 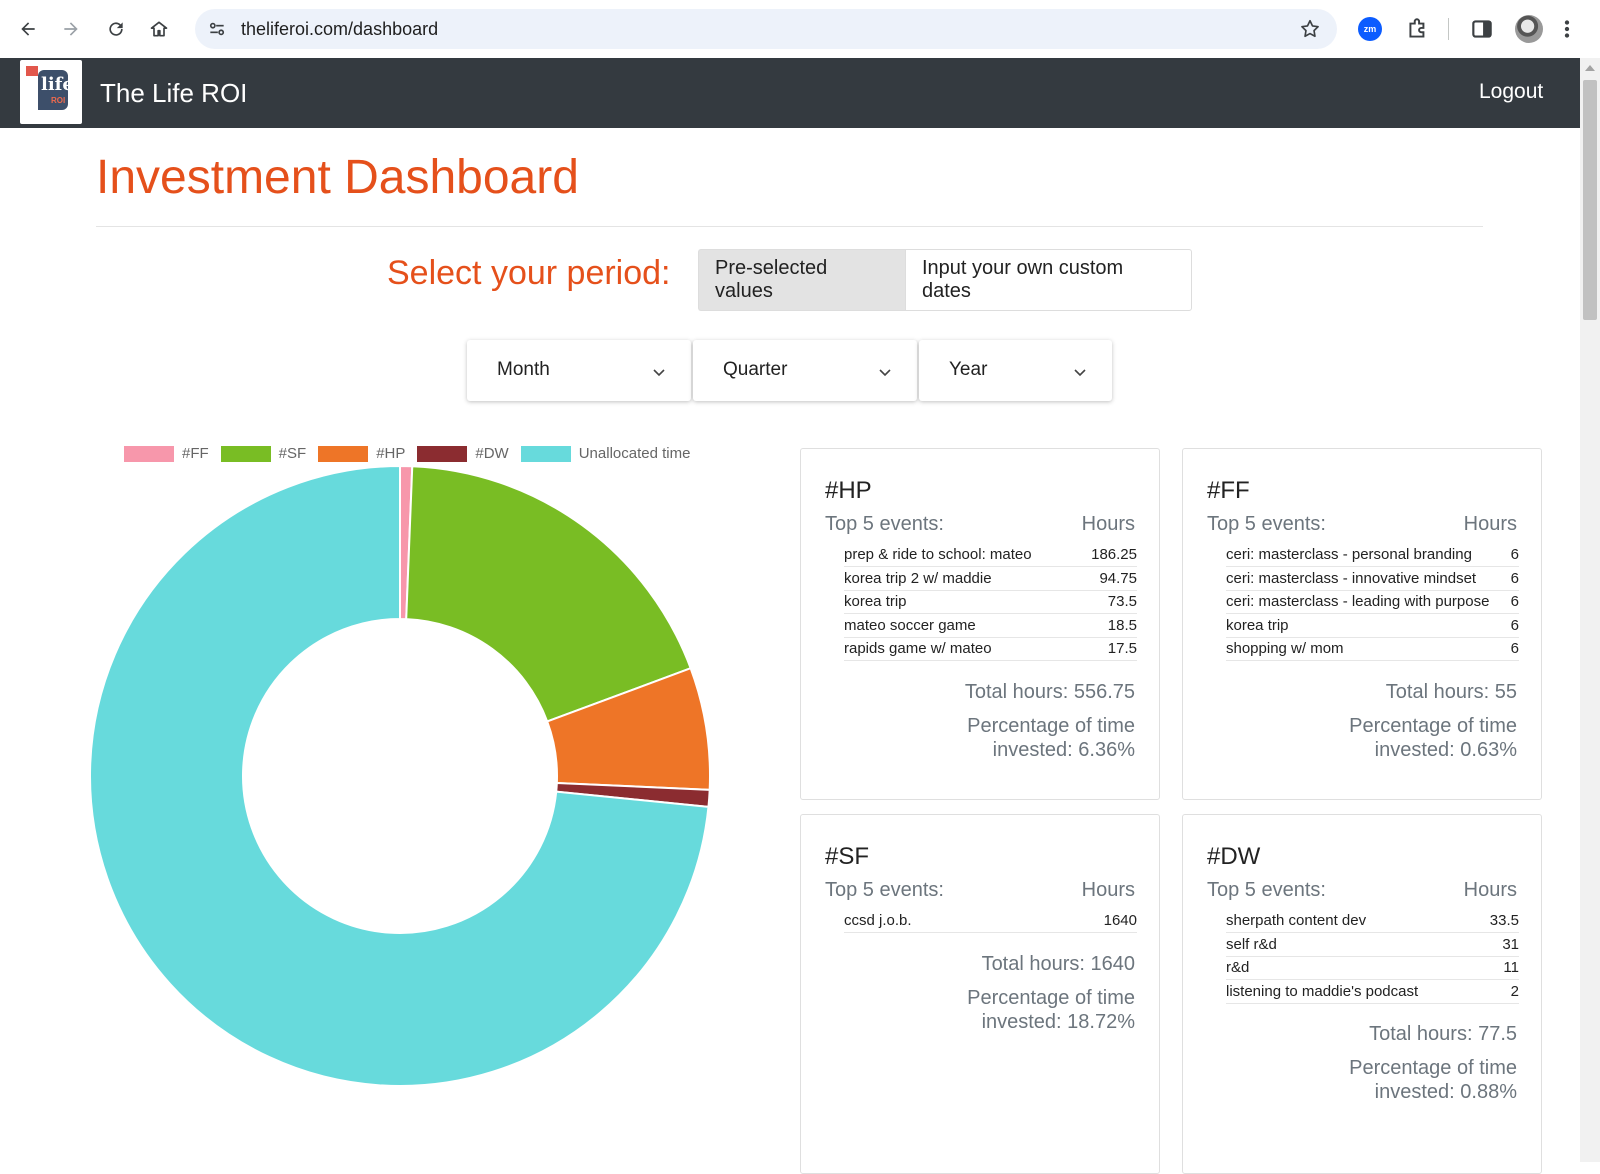 I want to click on event-name: ceri: masterclass - personal branding, so click(x=1368, y=555).